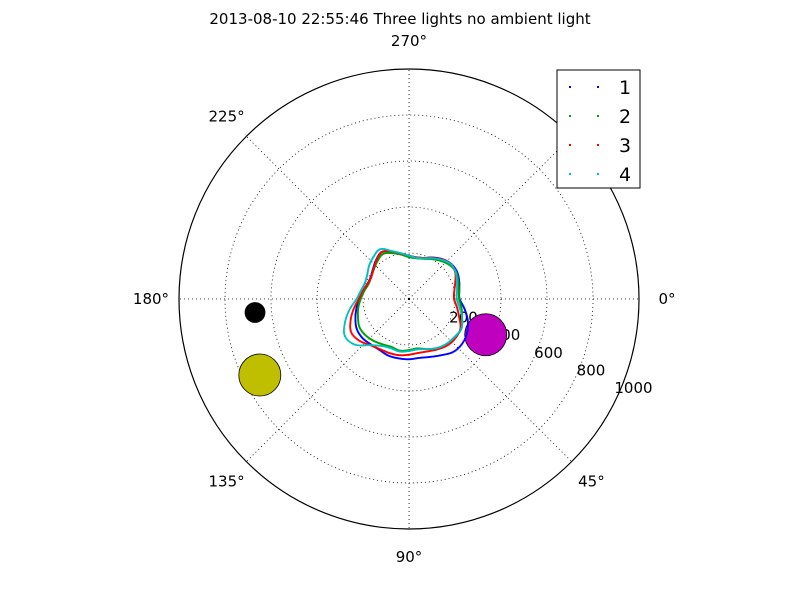  What do you see at coordinates (548, 353) in the screenshot?
I see `r-tick-label: 600` at bounding box center [548, 353].